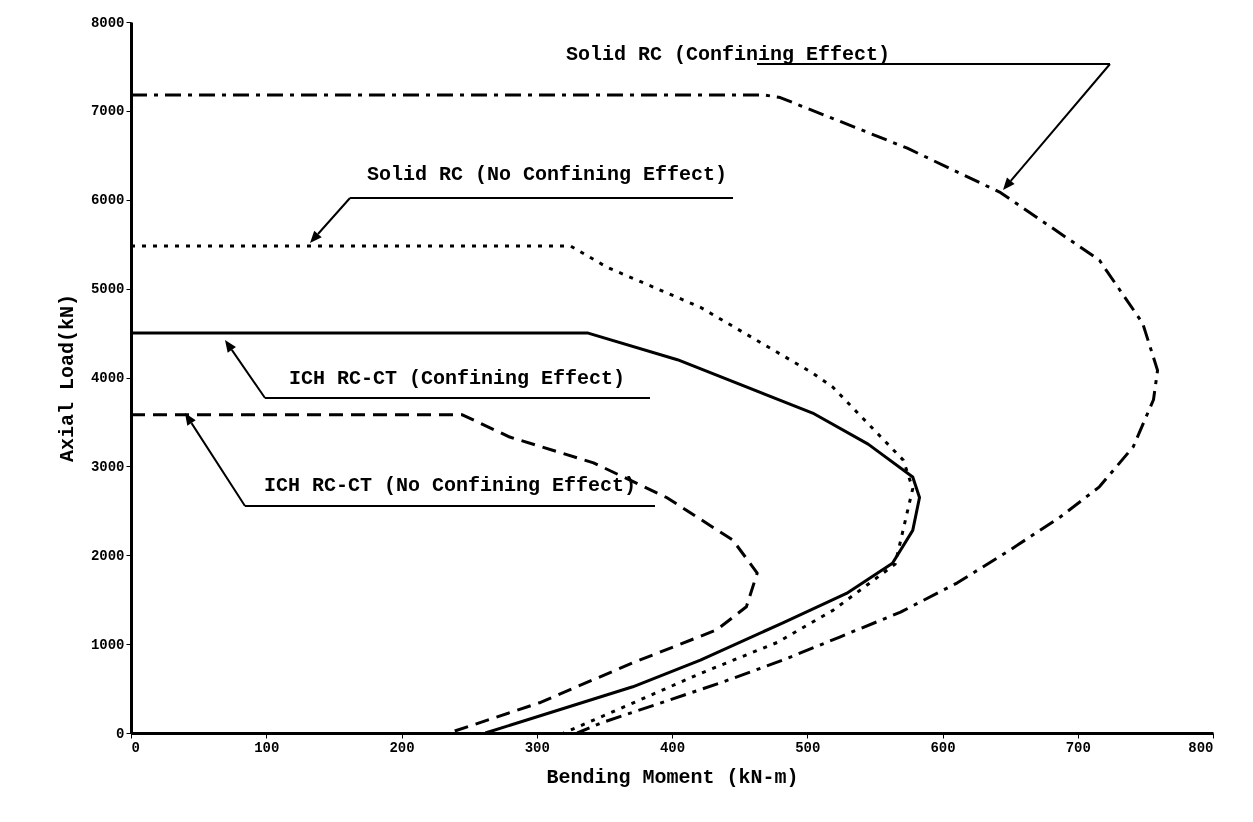 The height and width of the screenshot is (822, 1253). Describe the element at coordinates (107, 466) in the screenshot. I see `y-tick-label: 3000` at that location.